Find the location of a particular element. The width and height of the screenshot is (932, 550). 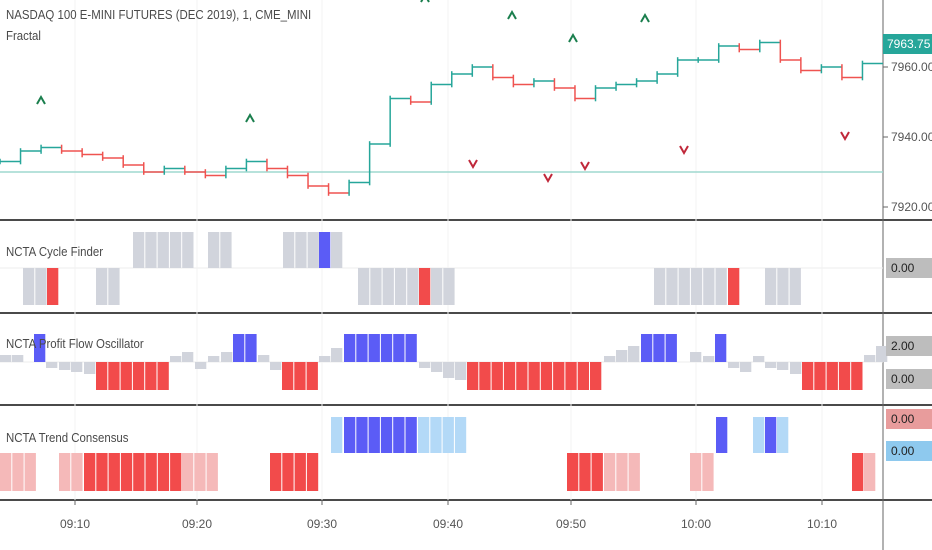

pane-label-trend-consensus: NCTA Trend Consensus is located at coordinates (67, 437).